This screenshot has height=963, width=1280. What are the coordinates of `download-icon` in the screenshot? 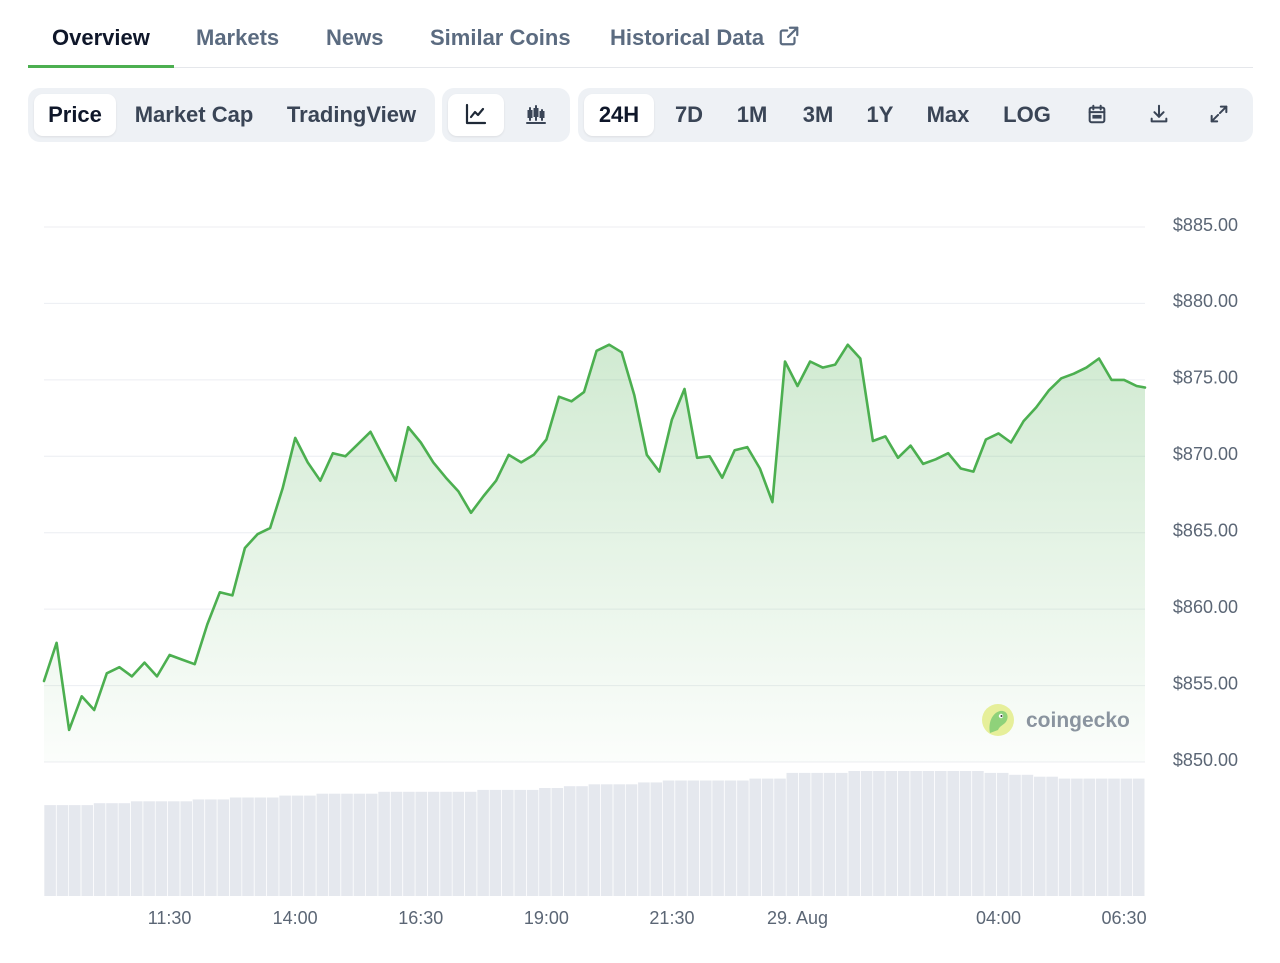 It's located at (1159, 113).